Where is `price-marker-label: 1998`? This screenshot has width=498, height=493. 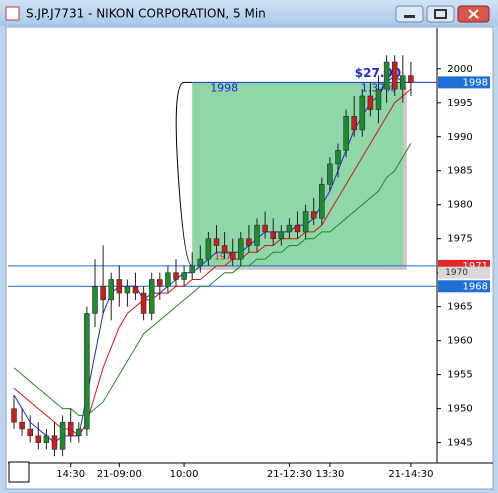 price-marker-label: 1998 is located at coordinates (475, 82).